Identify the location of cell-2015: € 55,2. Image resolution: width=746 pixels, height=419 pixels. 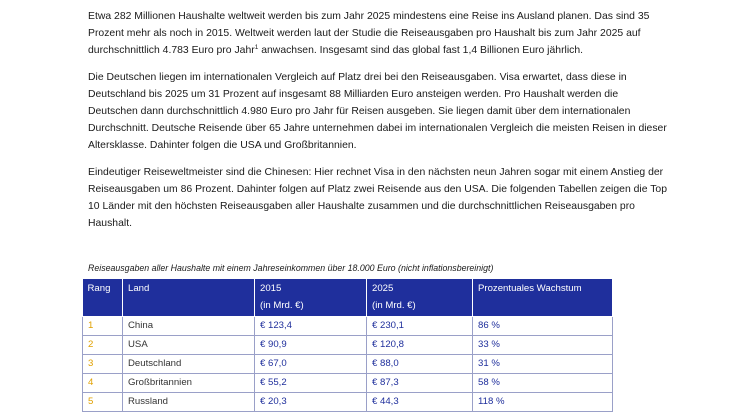
(310, 383).